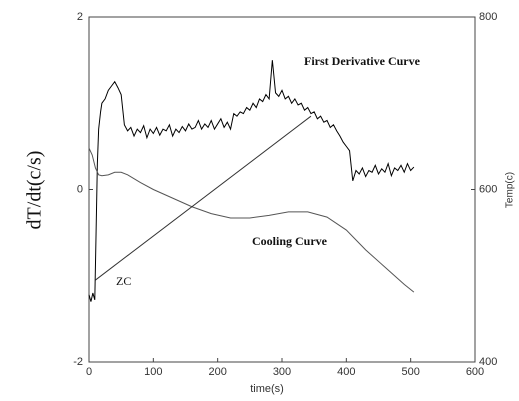 The width and height of the screenshot is (519, 401). What do you see at coordinates (217, 372) in the screenshot?
I see `x-tick-label: 200` at bounding box center [217, 372].